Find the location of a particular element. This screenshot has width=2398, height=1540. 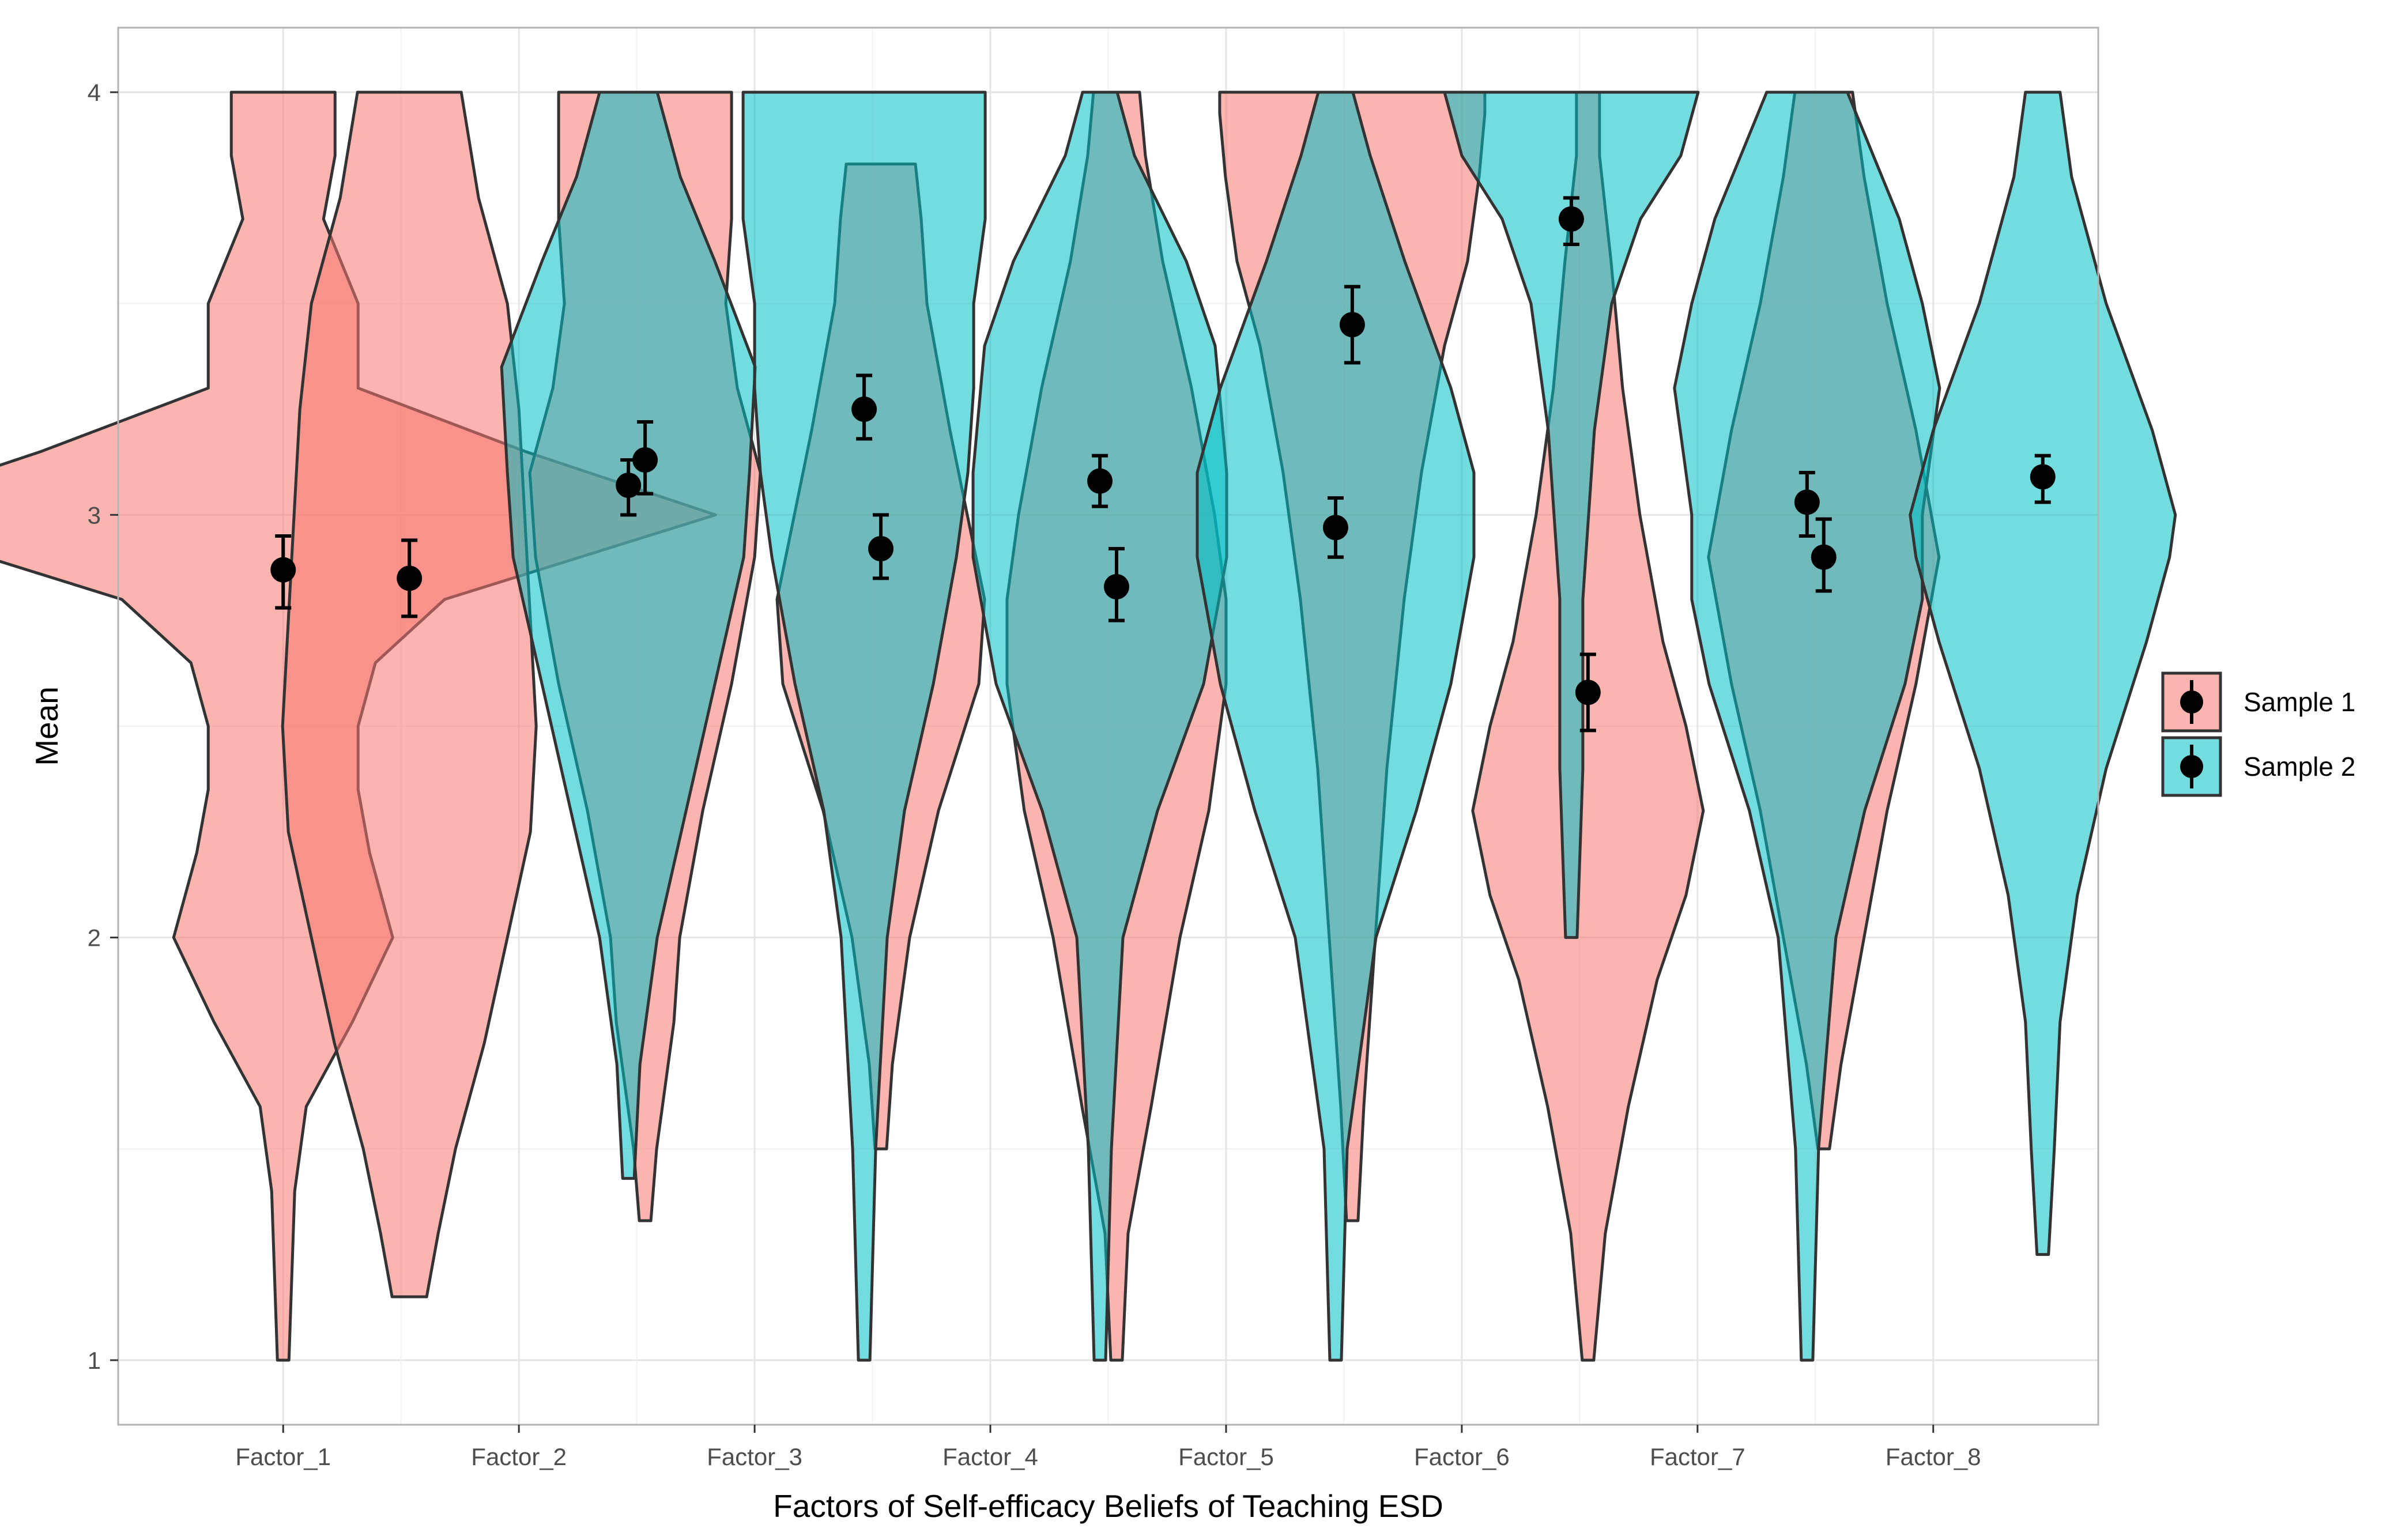

x-tick-label: Factor_7 is located at coordinates (1697, 1456).